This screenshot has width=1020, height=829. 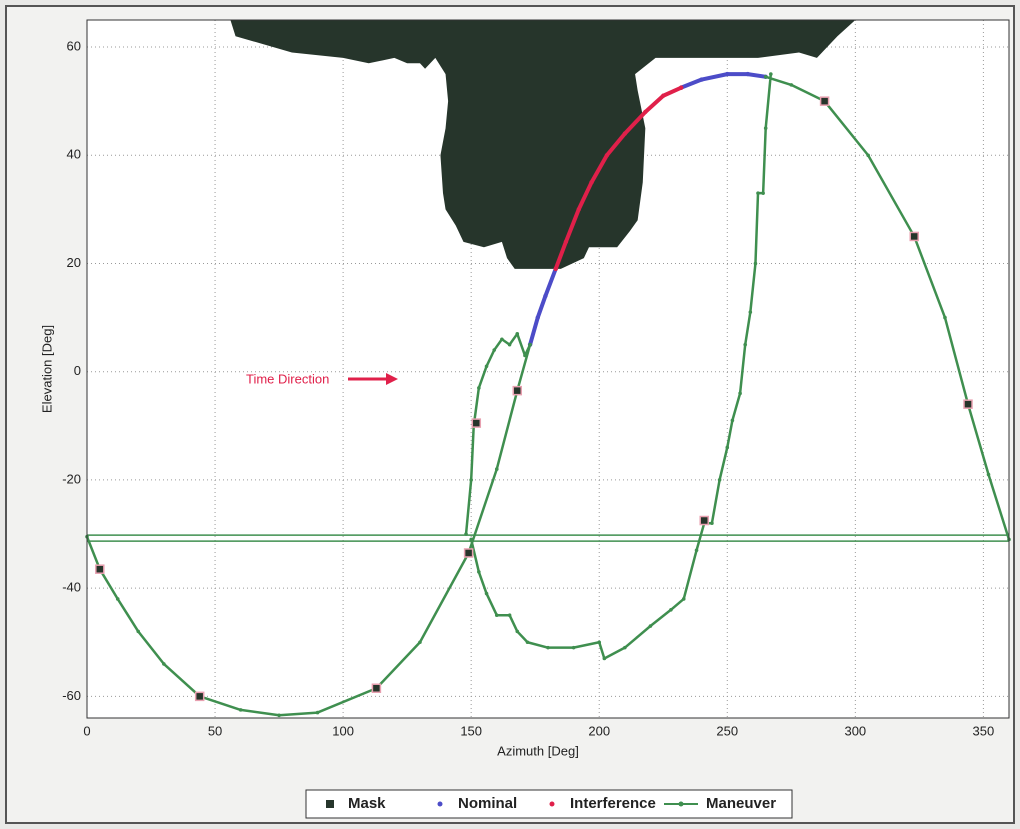 I want to click on x-tick-label: 50, so click(x=215, y=730).